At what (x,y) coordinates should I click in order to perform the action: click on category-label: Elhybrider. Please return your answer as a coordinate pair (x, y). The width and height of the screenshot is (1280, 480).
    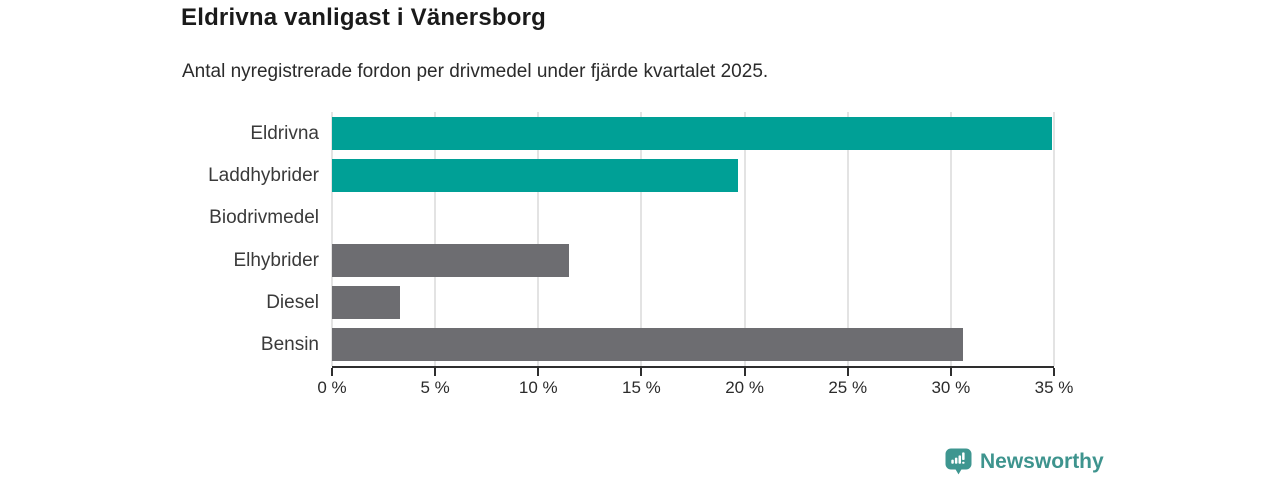
    Looking at the image, I should click on (276, 260).